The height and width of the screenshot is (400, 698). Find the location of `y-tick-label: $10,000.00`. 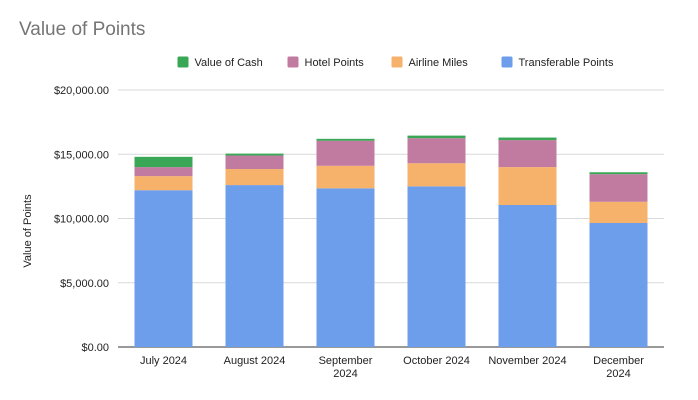

y-tick-label: $10,000.00 is located at coordinates (81, 220).